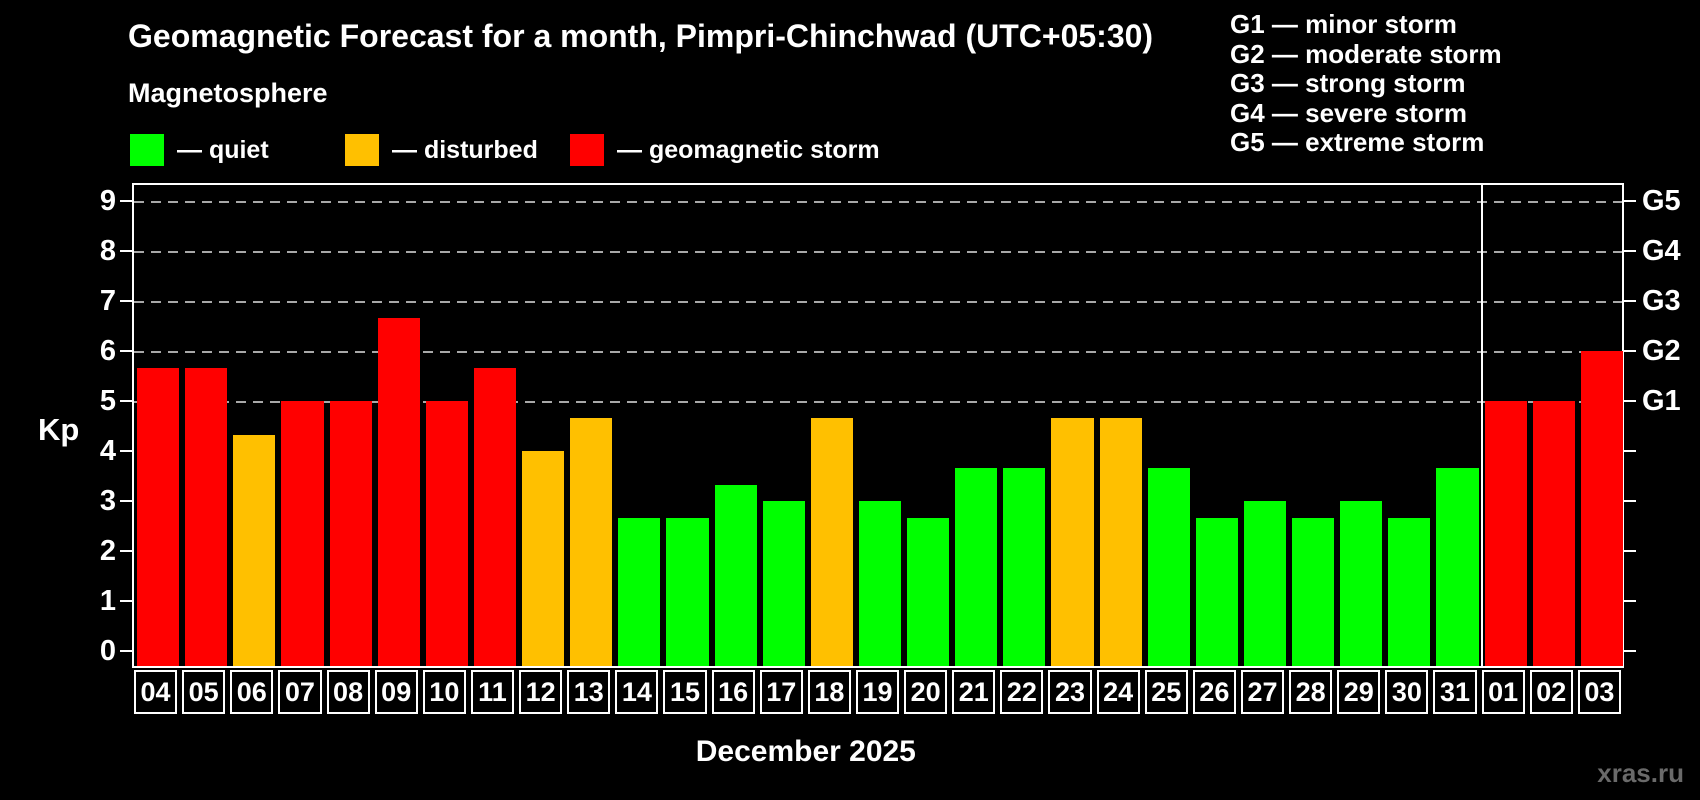  I want to click on legend-label-storm: — geomagnetic storm, so click(748, 149).